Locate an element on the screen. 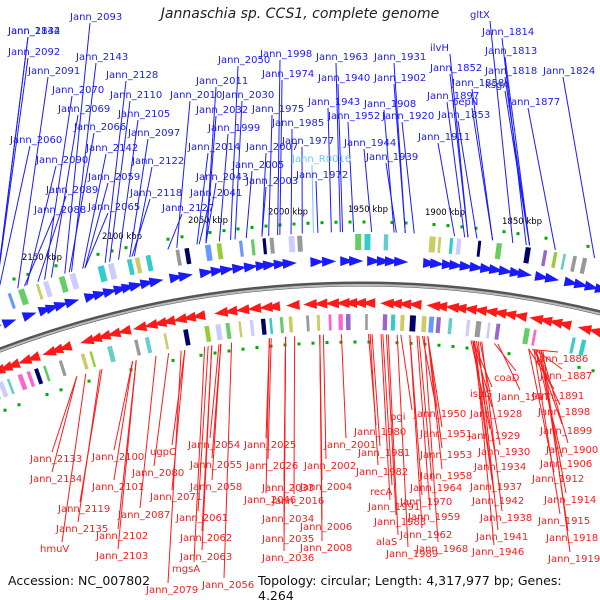 The image size is (600, 600). forward-gene-label: Jann_2144 is located at coordinates (33, 31).